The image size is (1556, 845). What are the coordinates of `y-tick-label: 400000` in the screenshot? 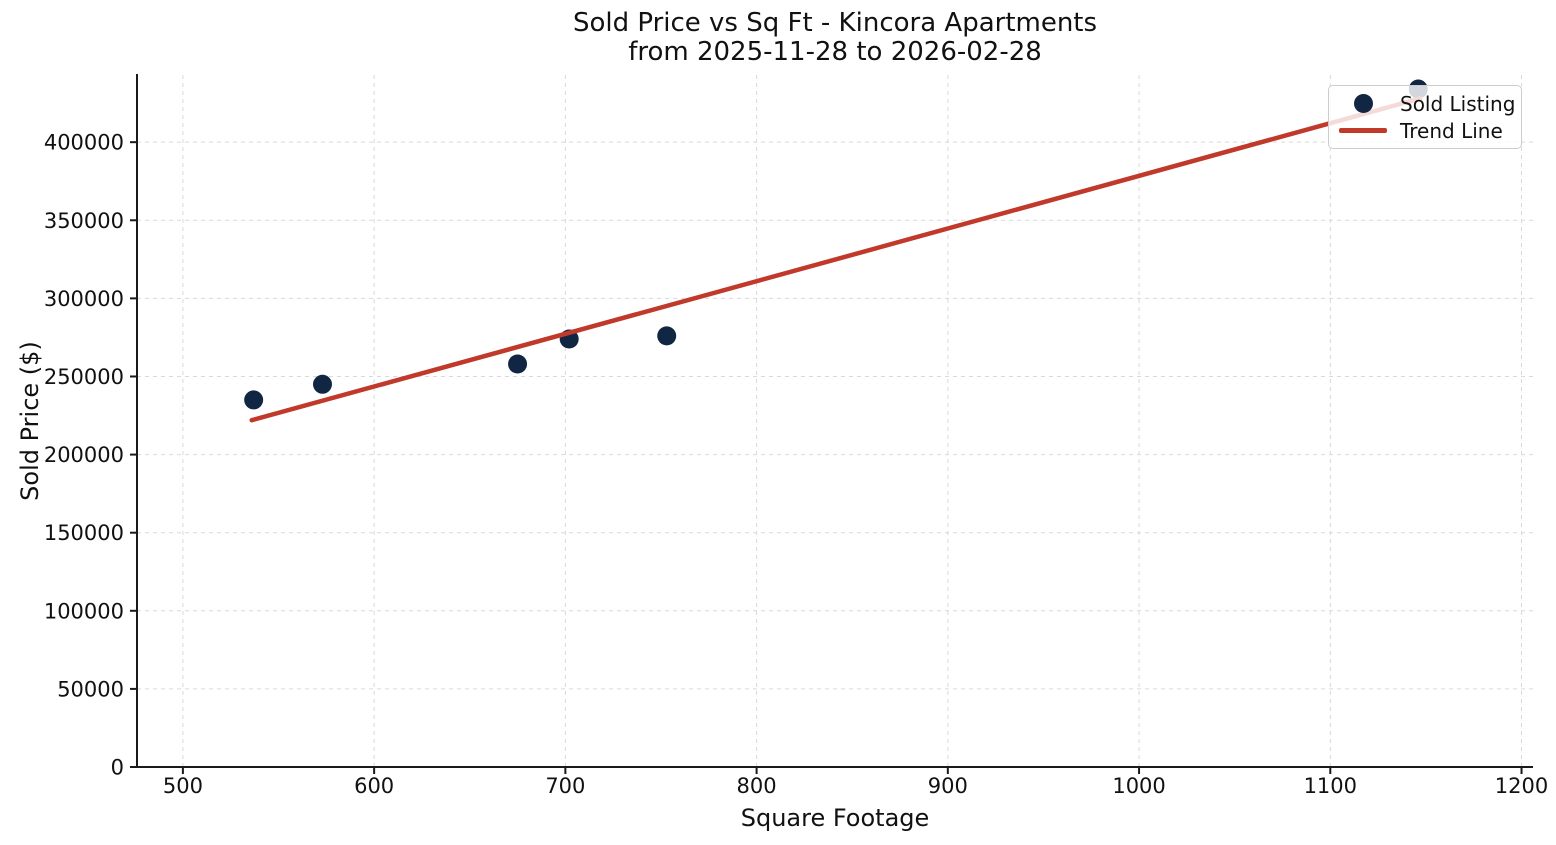 It's located at (84, 143).